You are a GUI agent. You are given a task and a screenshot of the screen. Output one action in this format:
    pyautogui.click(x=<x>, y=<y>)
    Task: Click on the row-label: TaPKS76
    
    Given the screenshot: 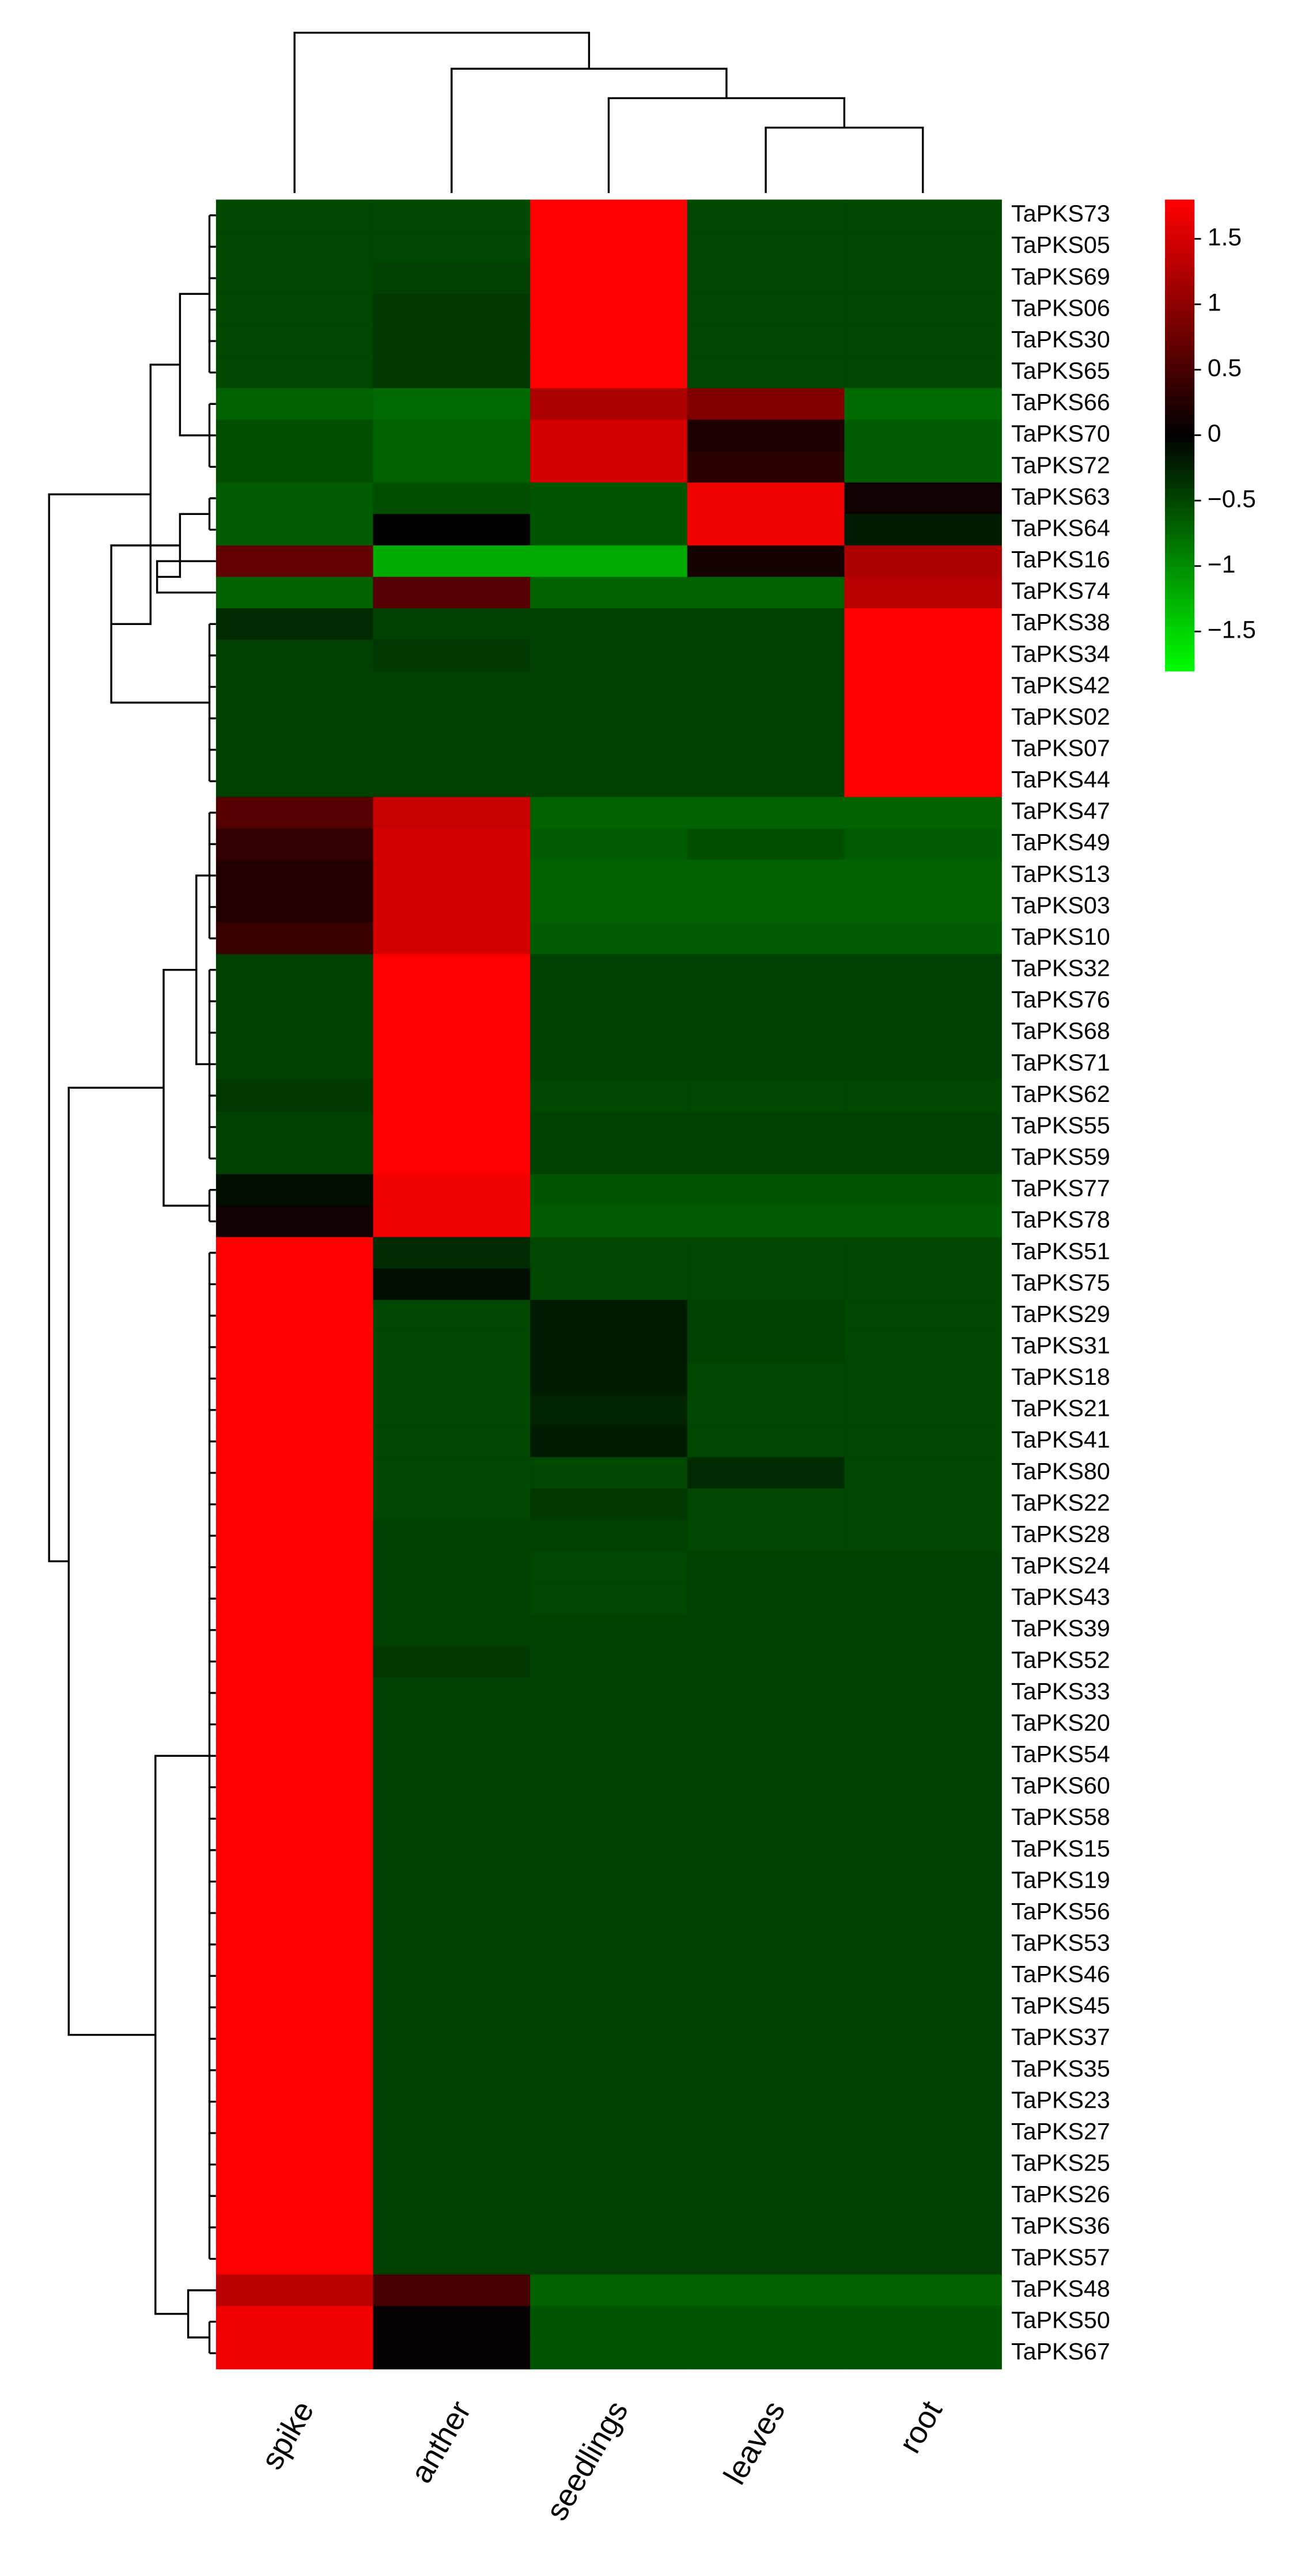 What is the action you would take?
    pyautogui.click(x=1060, y=999)
    